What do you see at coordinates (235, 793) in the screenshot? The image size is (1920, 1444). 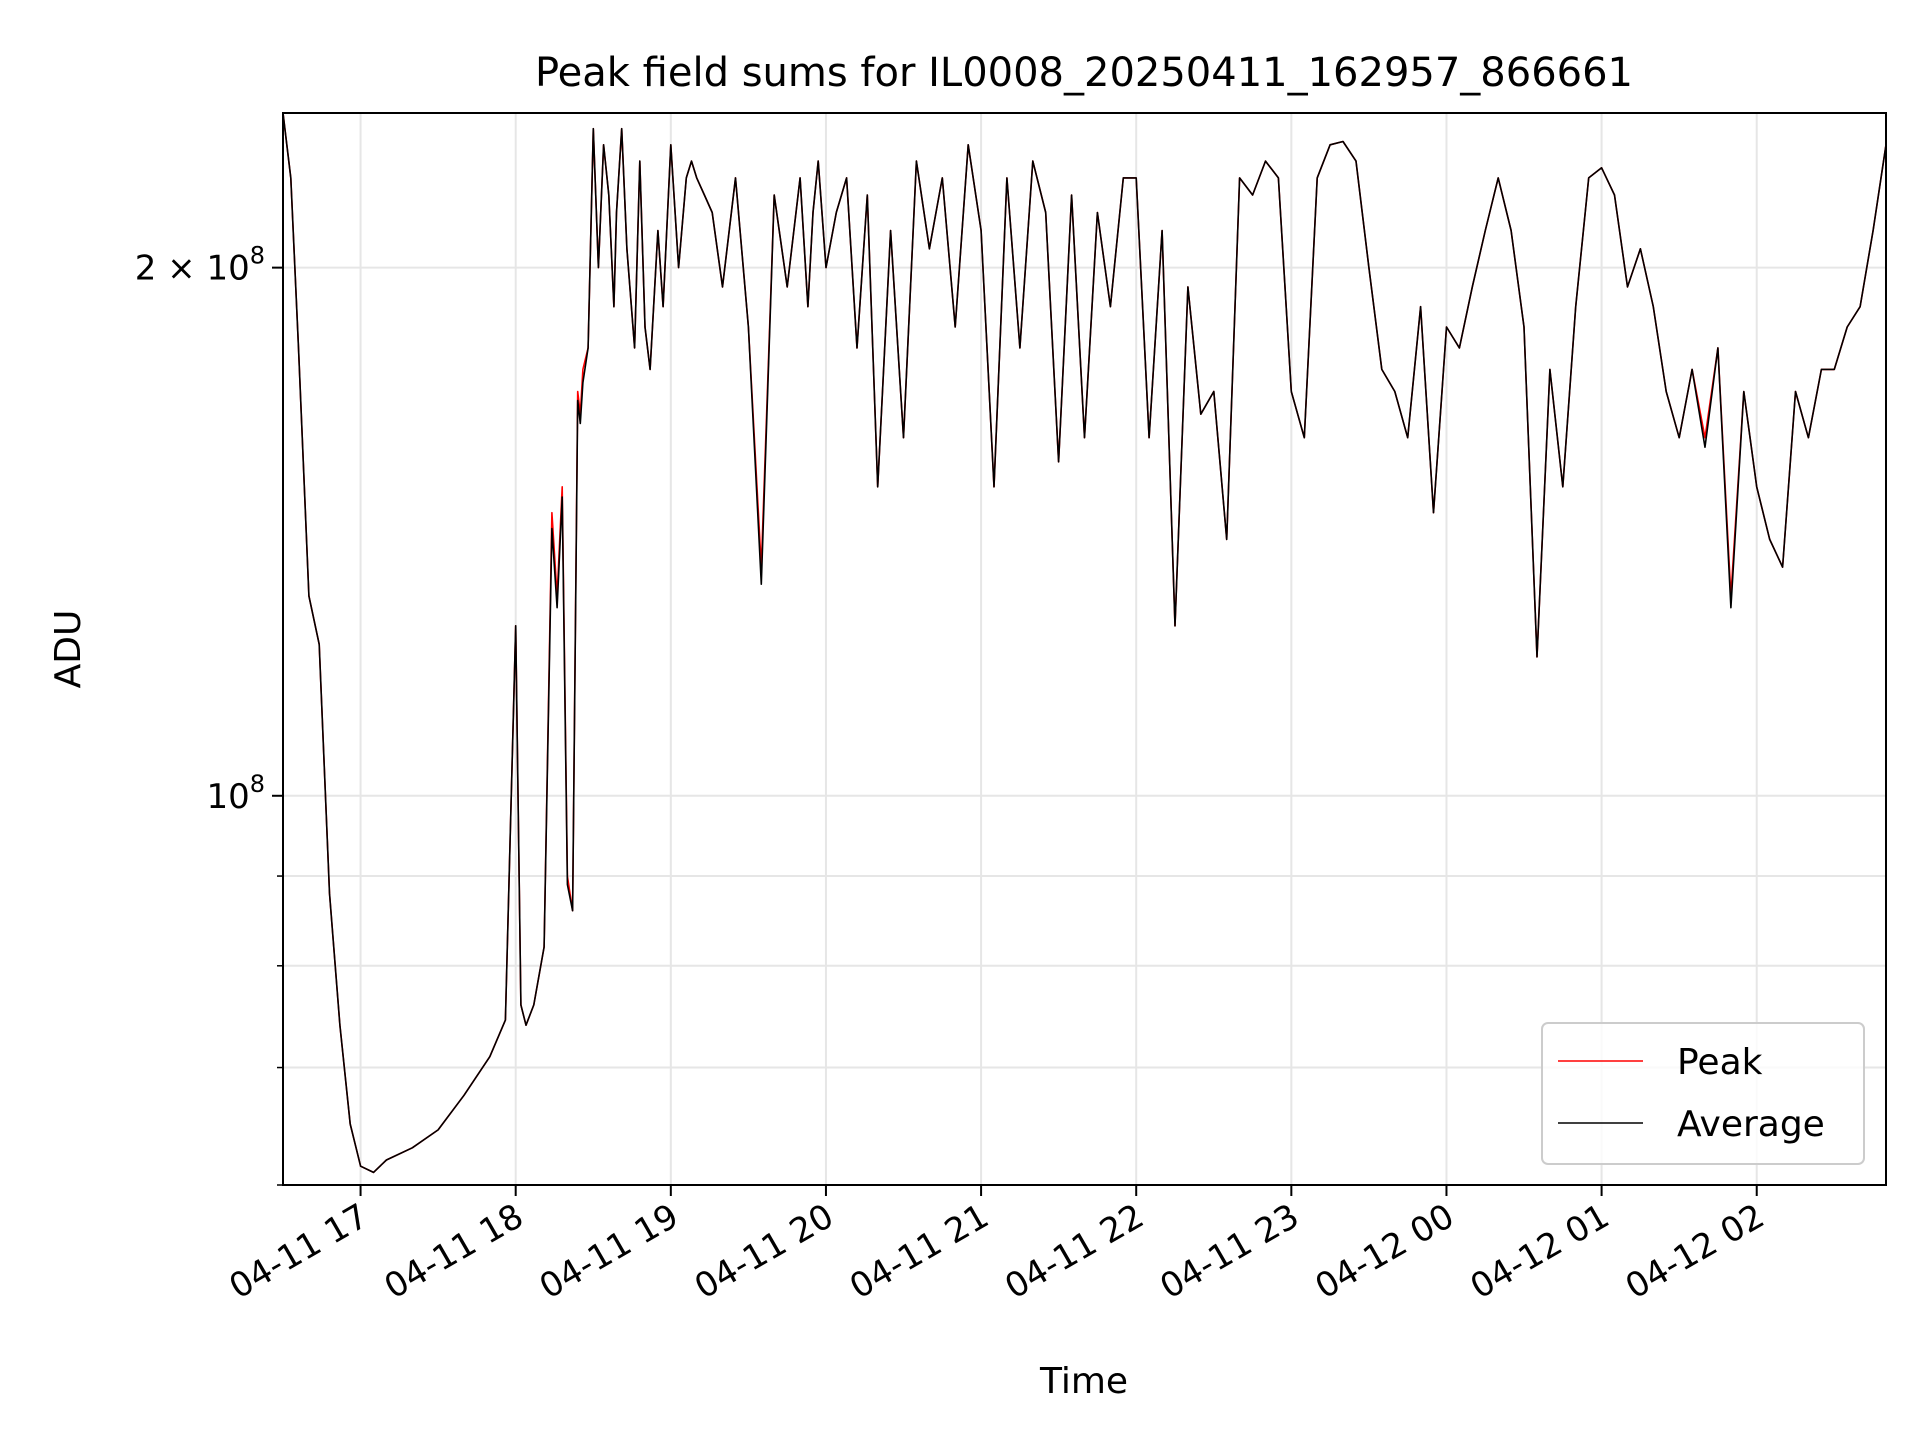 I see `y-tick-label: 108` at bounding box center [235, 793].